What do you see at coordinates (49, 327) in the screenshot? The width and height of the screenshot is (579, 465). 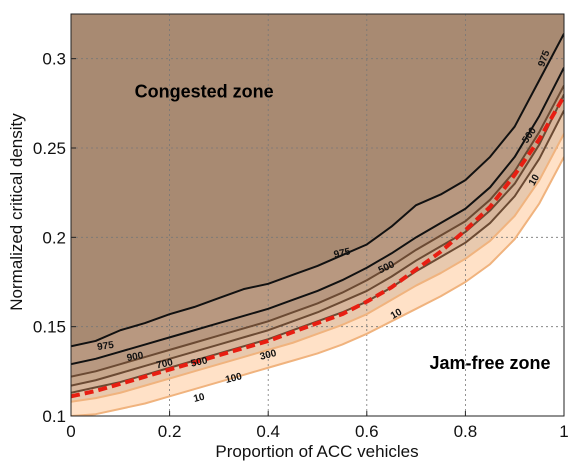 I see `y-tick-label: 0.15` at bounding box center [49, 327].